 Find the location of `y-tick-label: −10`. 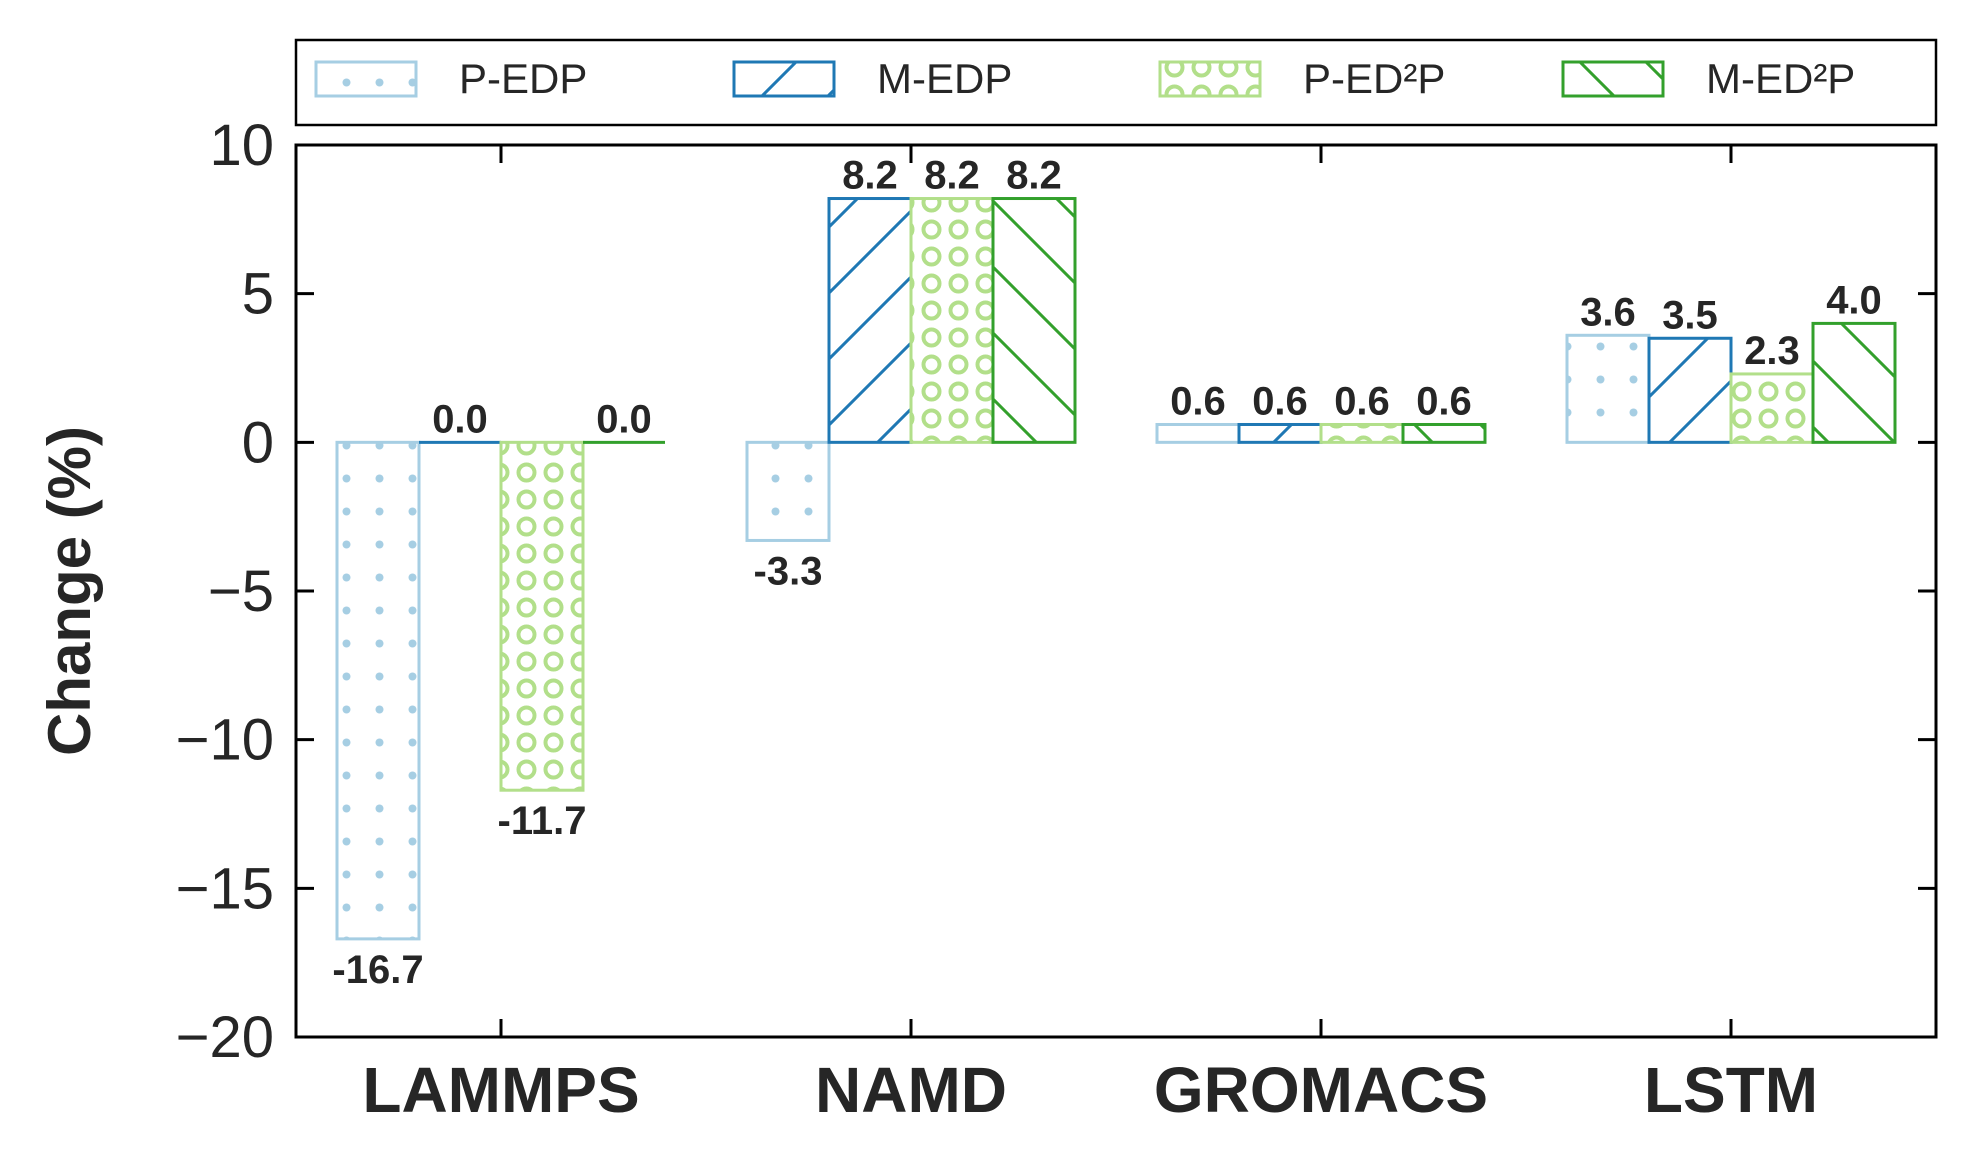

y-tick-label: −10 is located at coordinates (225, 740).